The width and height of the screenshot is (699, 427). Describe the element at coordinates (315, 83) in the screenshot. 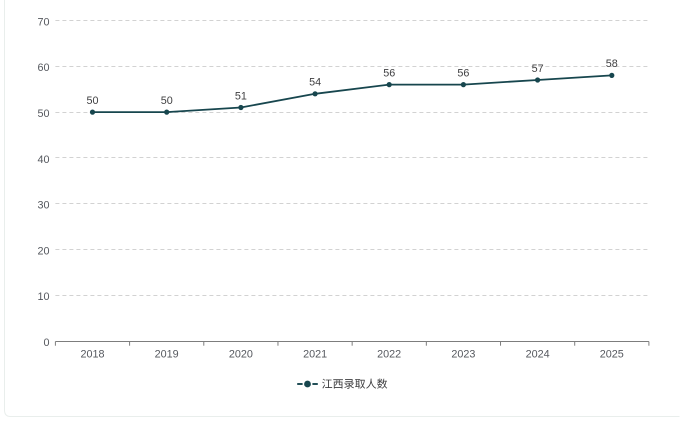

I see `svg-text: 54` at that location.